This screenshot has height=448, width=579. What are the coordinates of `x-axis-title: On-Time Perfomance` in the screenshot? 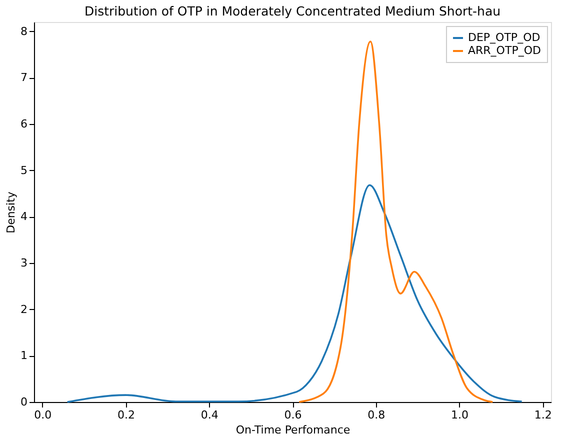 It's located at (293, 430).